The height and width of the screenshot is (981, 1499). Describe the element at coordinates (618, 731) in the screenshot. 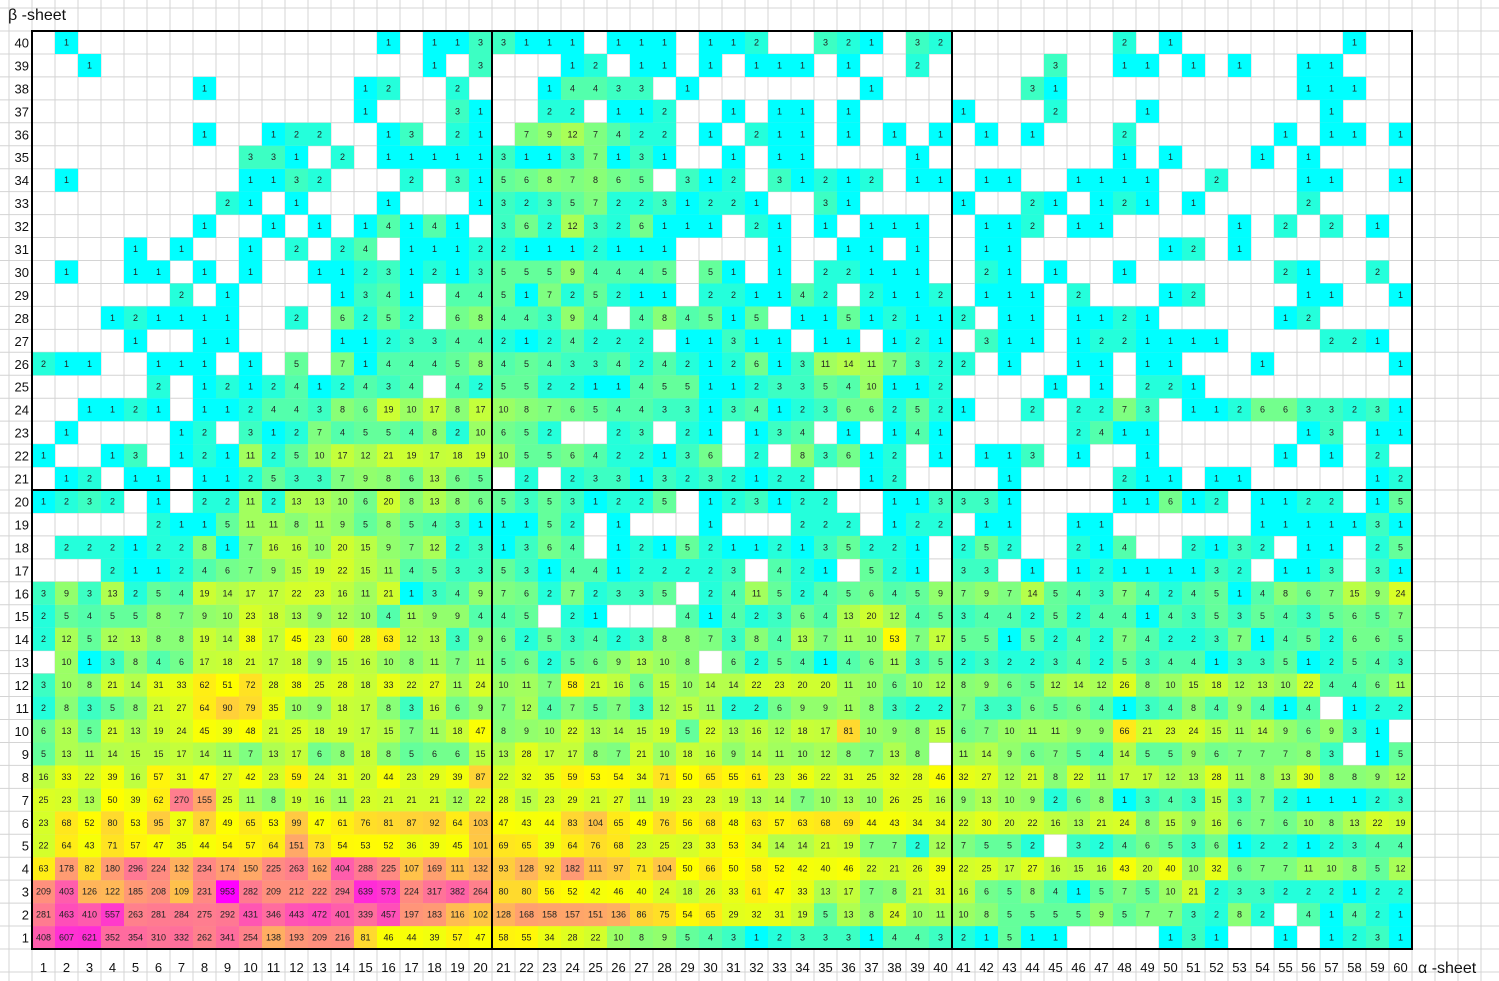

I see `cell-value: 14` at that location.